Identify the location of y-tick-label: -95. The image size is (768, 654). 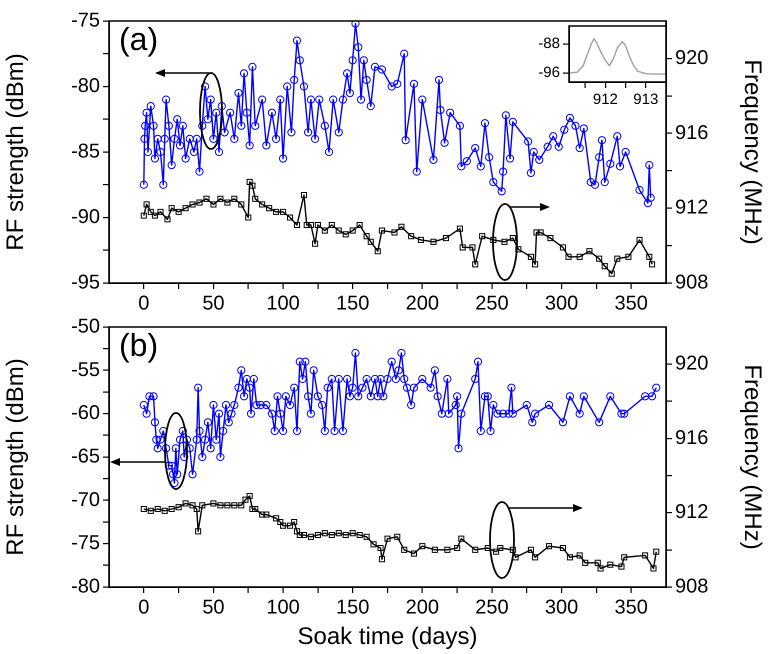
(85, 283).